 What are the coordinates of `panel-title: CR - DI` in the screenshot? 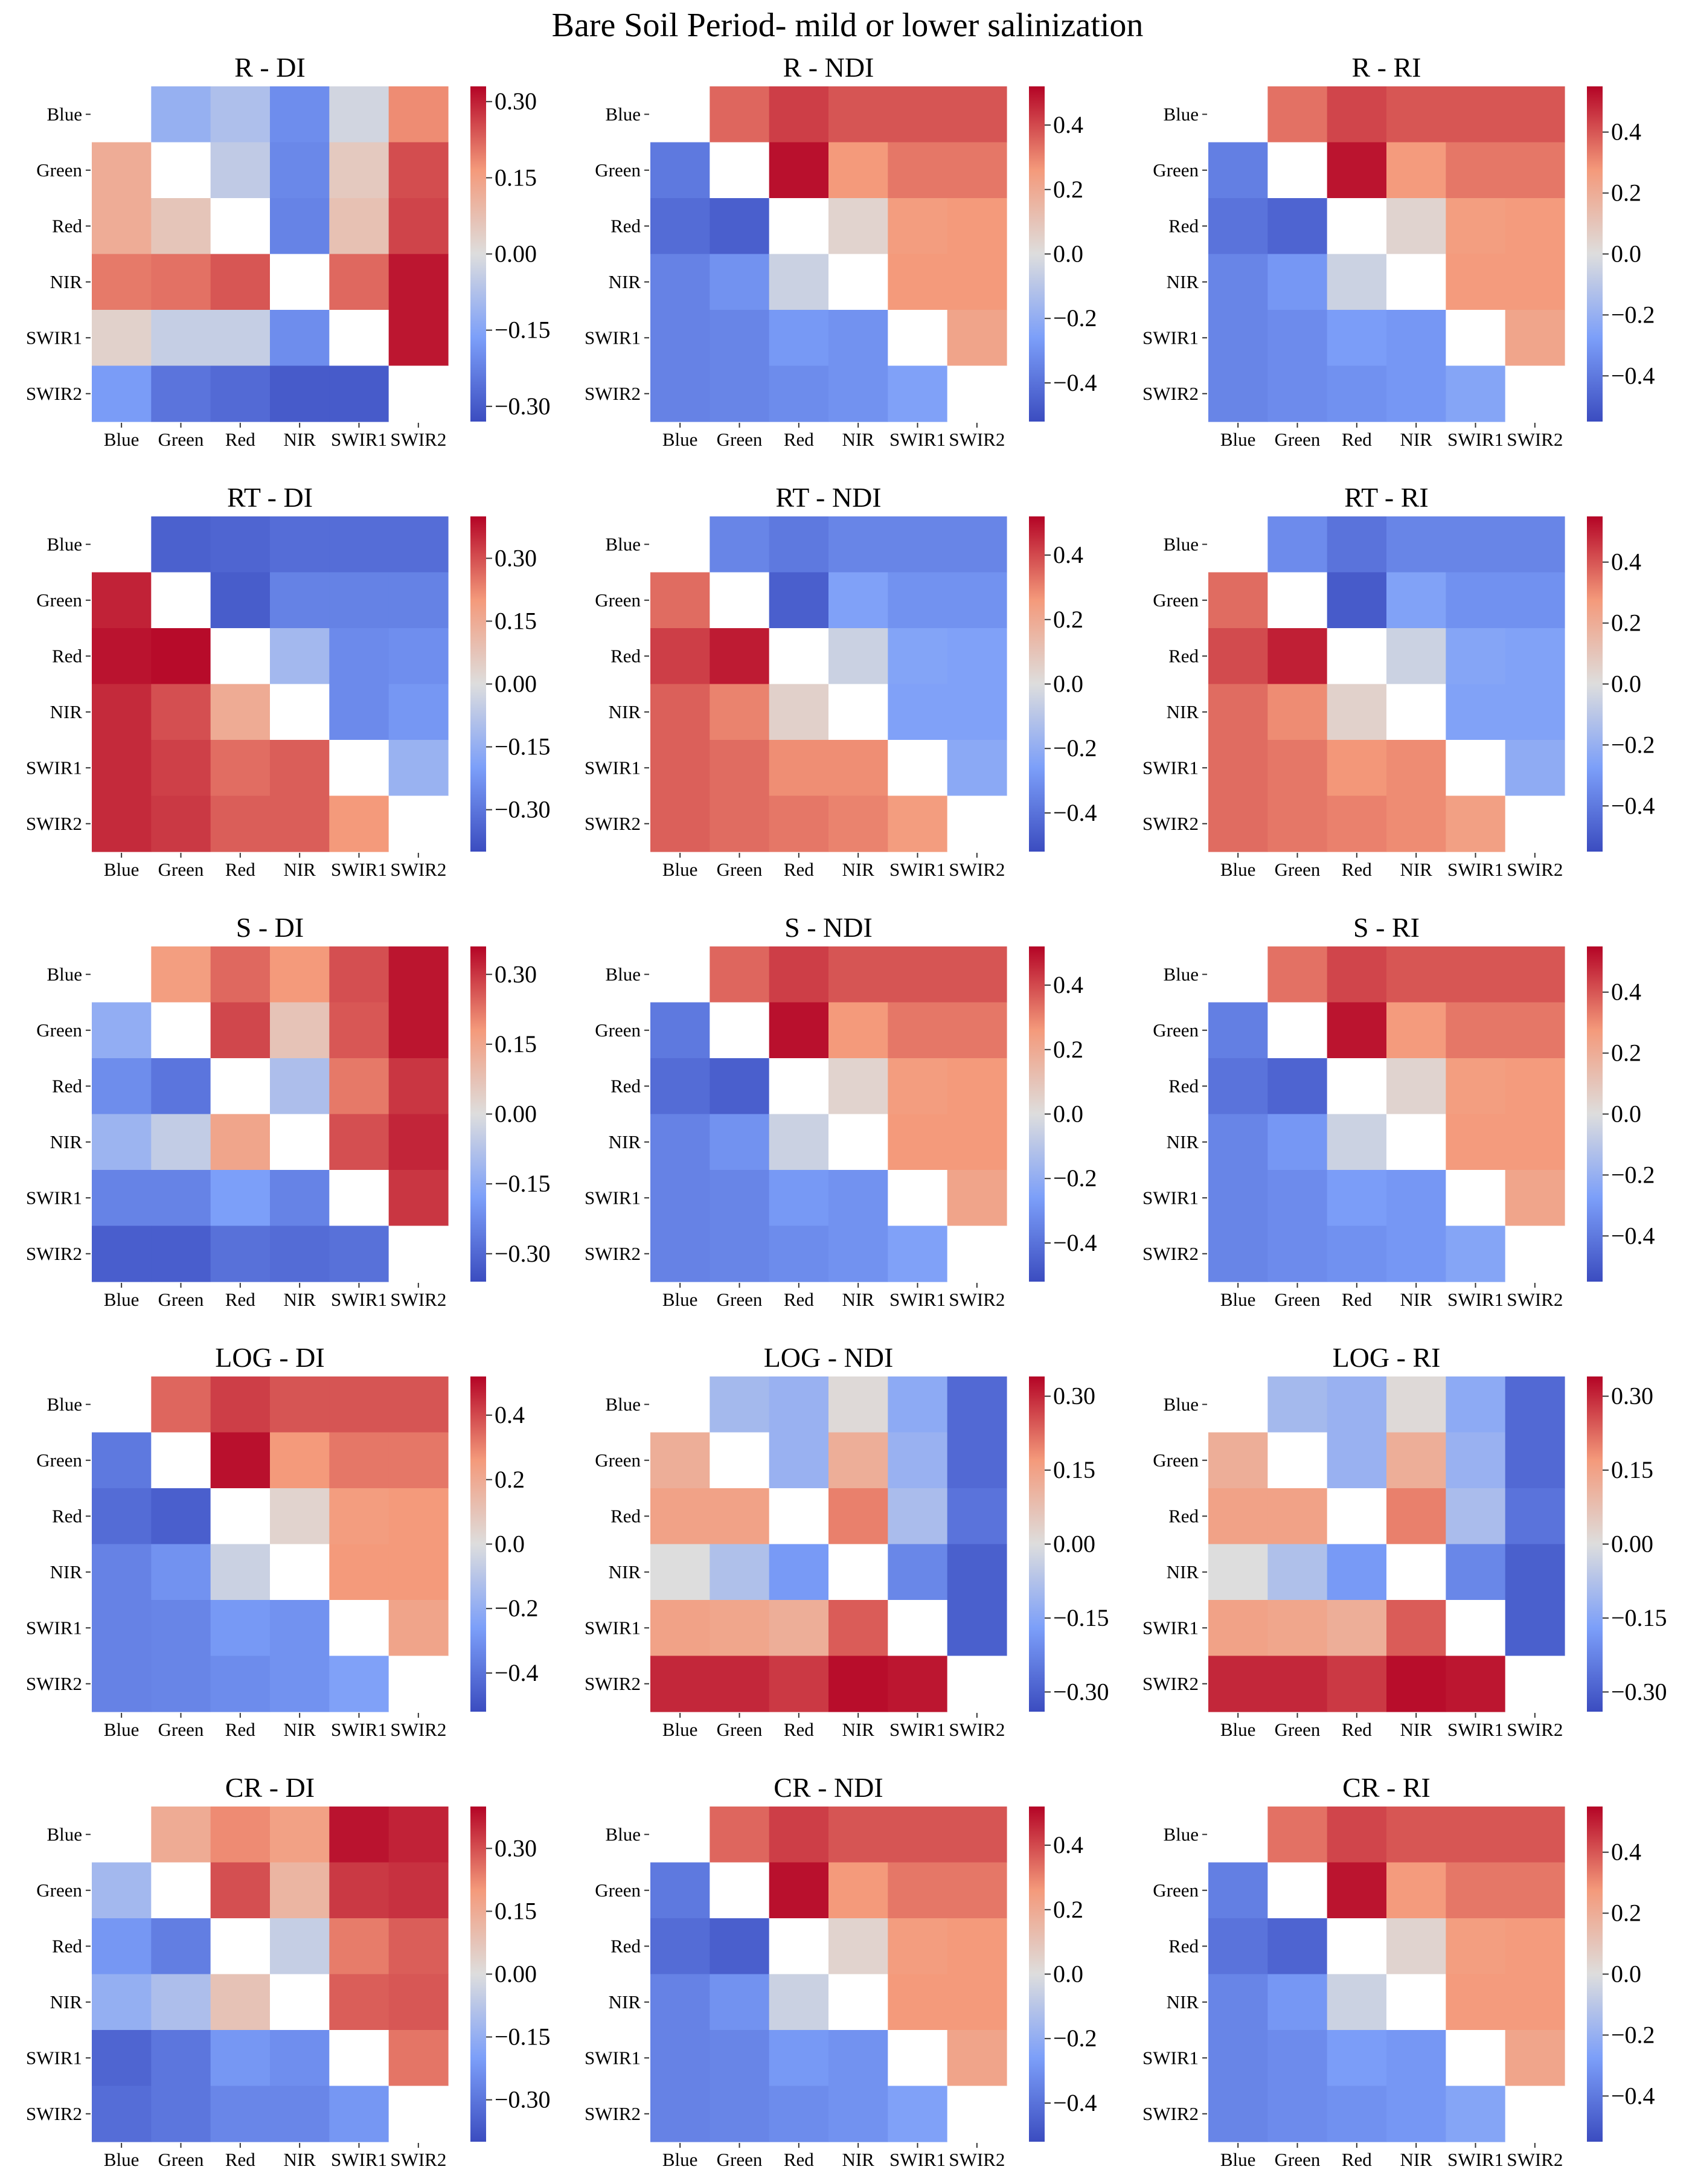 It's located at (270, 1787).